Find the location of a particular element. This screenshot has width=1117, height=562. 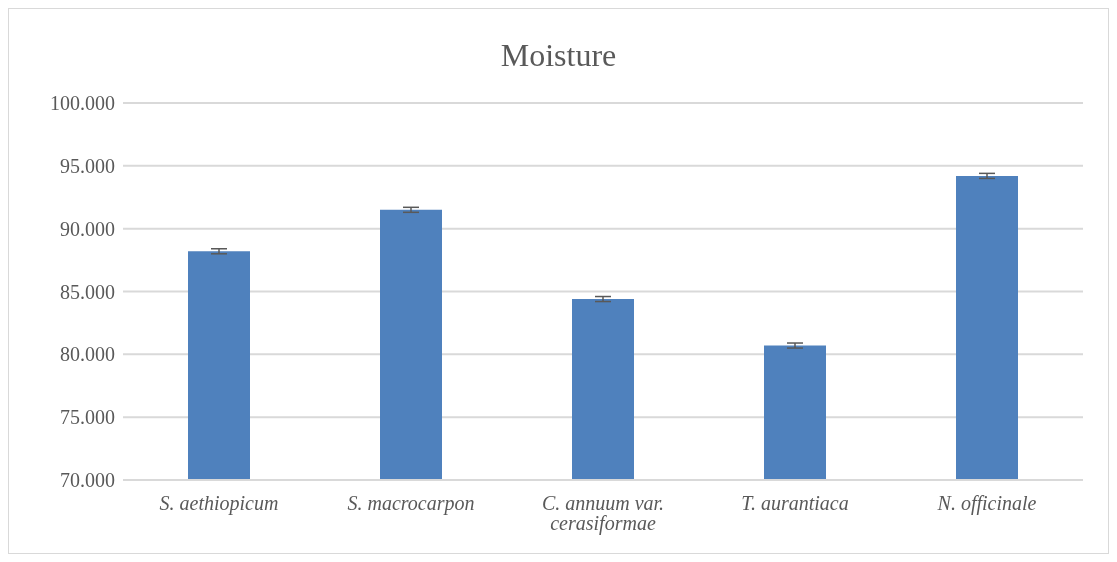

y-tick-label: 90.000 is located at coordinates (87, 228).